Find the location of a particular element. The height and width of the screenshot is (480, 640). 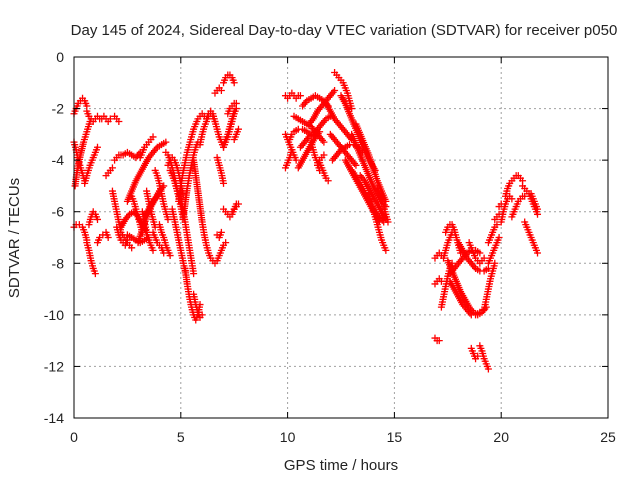

x-tick-label: 15 is located at coordinates (395, 437).